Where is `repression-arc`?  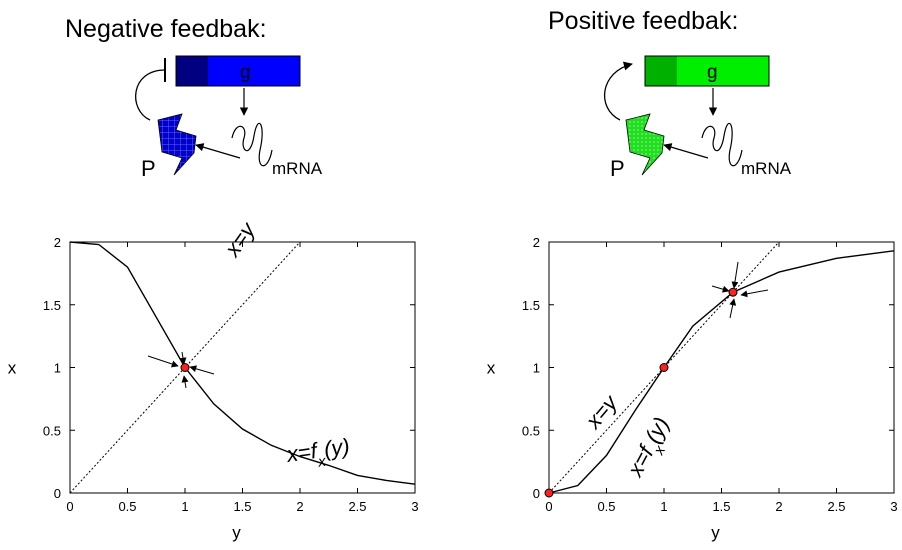
repression-arc is located at coordinates (150, 95).